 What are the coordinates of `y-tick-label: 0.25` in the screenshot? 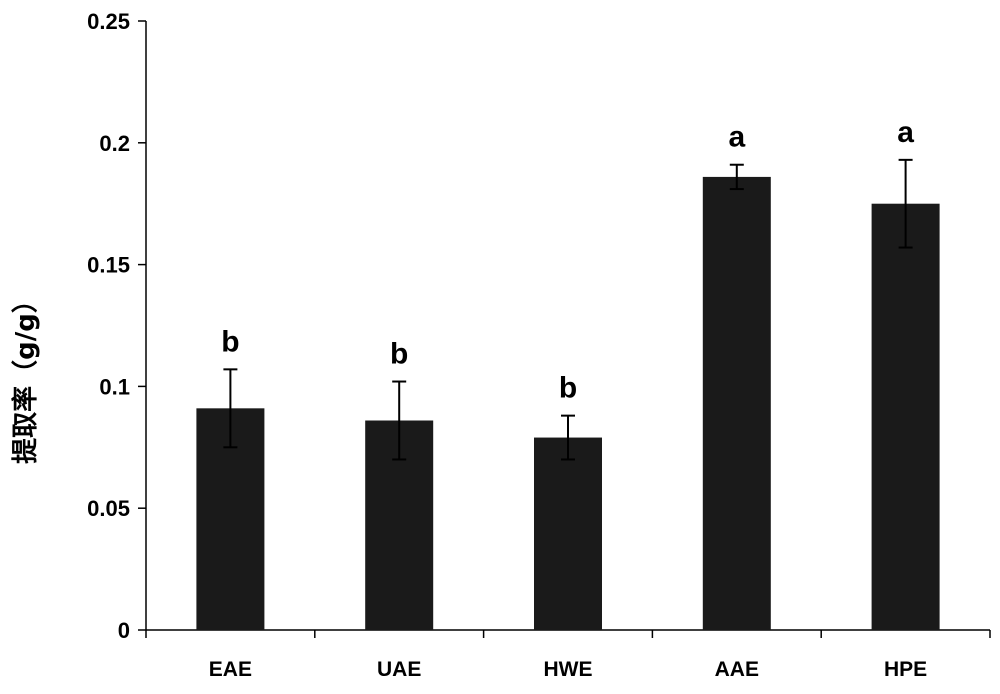 It's located at (108, 21).